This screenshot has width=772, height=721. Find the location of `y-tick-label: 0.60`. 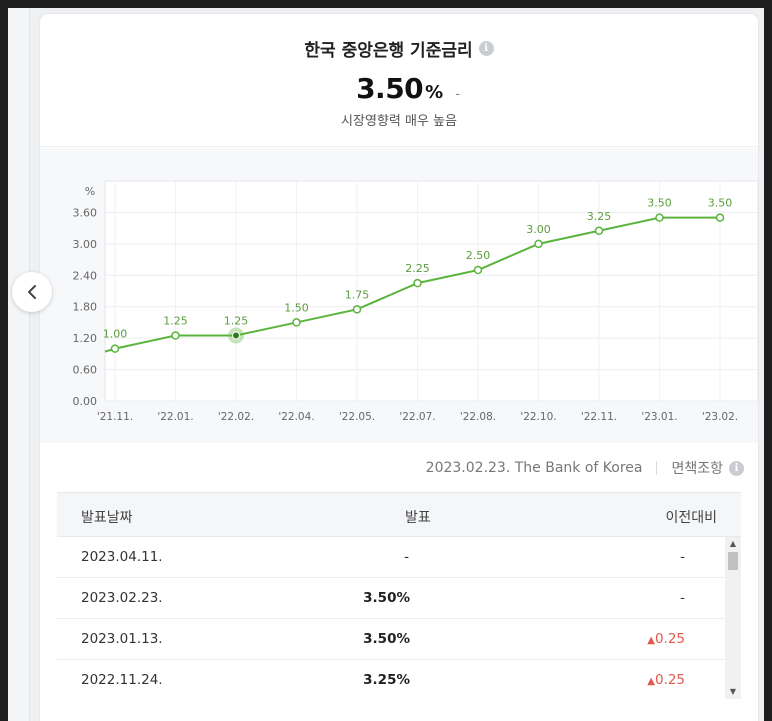

y-tick-label: 0.60 is located at coordinates (85, 370).